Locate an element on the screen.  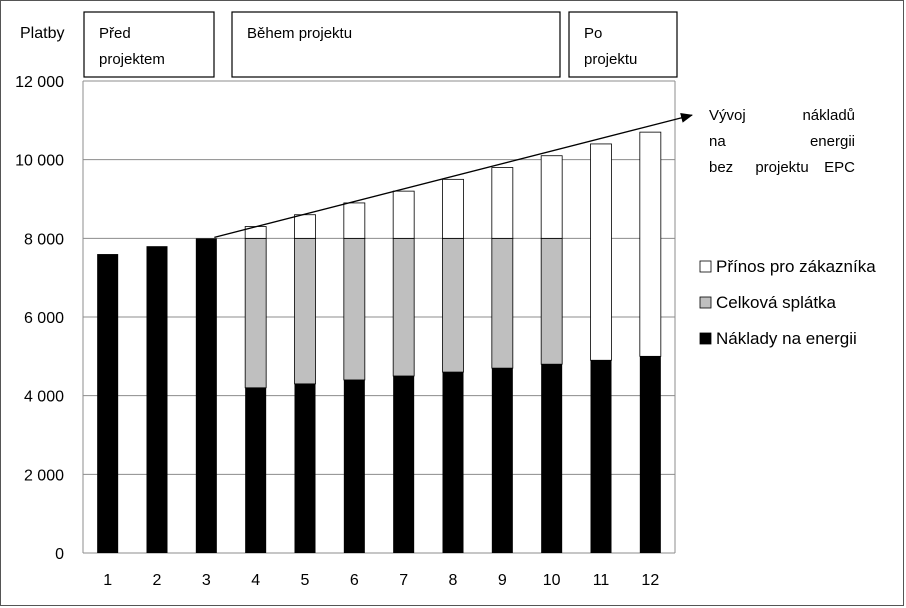
y-tick-label: 0 is located at coordinates (59, 554).